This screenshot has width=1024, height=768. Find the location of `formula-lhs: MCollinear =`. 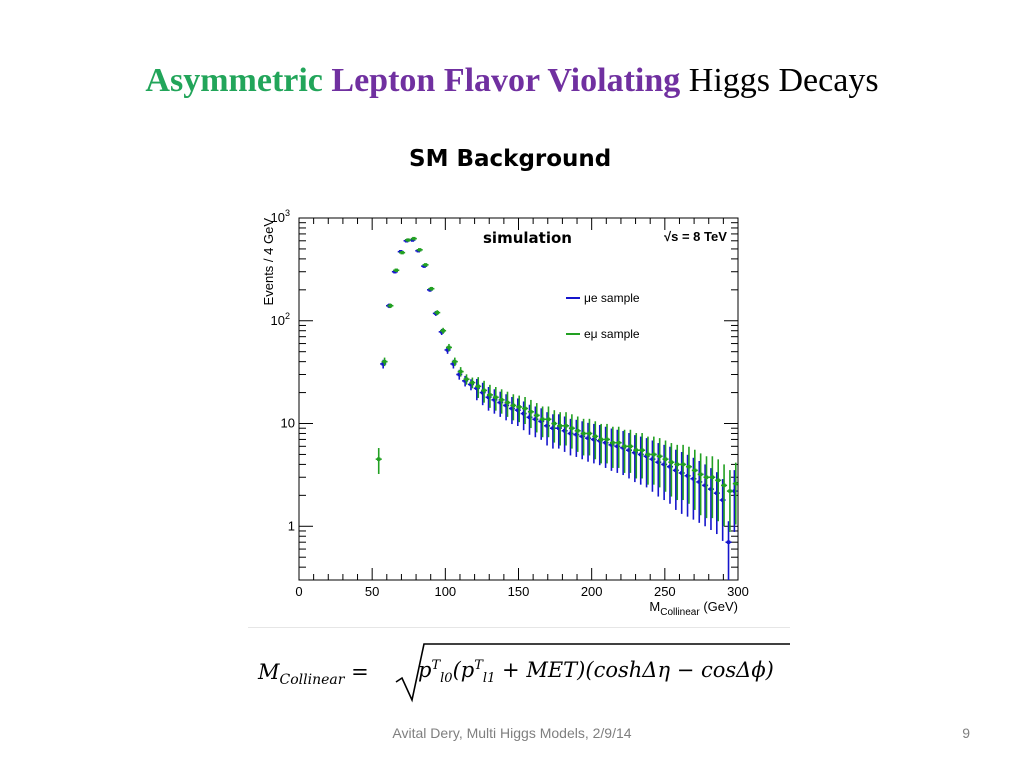

formula-lhs: MCollinear = is located at coordinates (313, 674).